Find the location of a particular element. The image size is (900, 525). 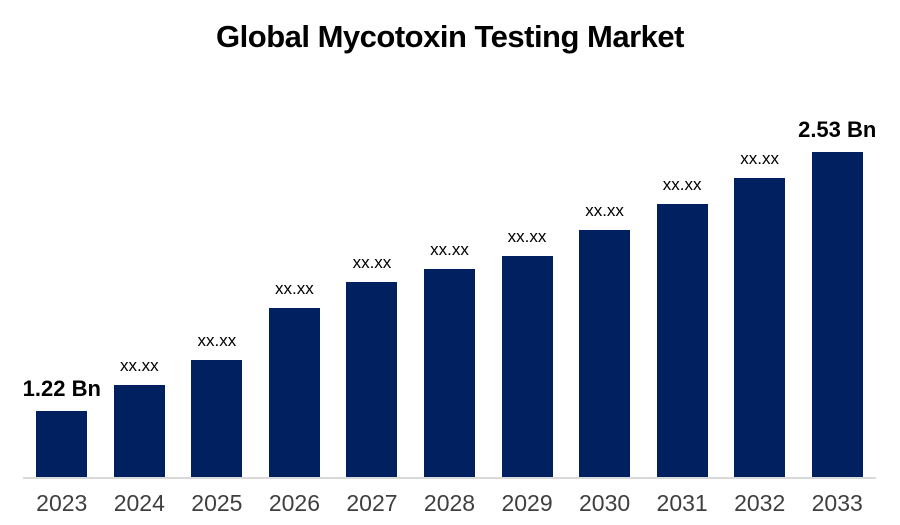

x-axis-label-2025: 2025 is located at coordinates (217, 503).